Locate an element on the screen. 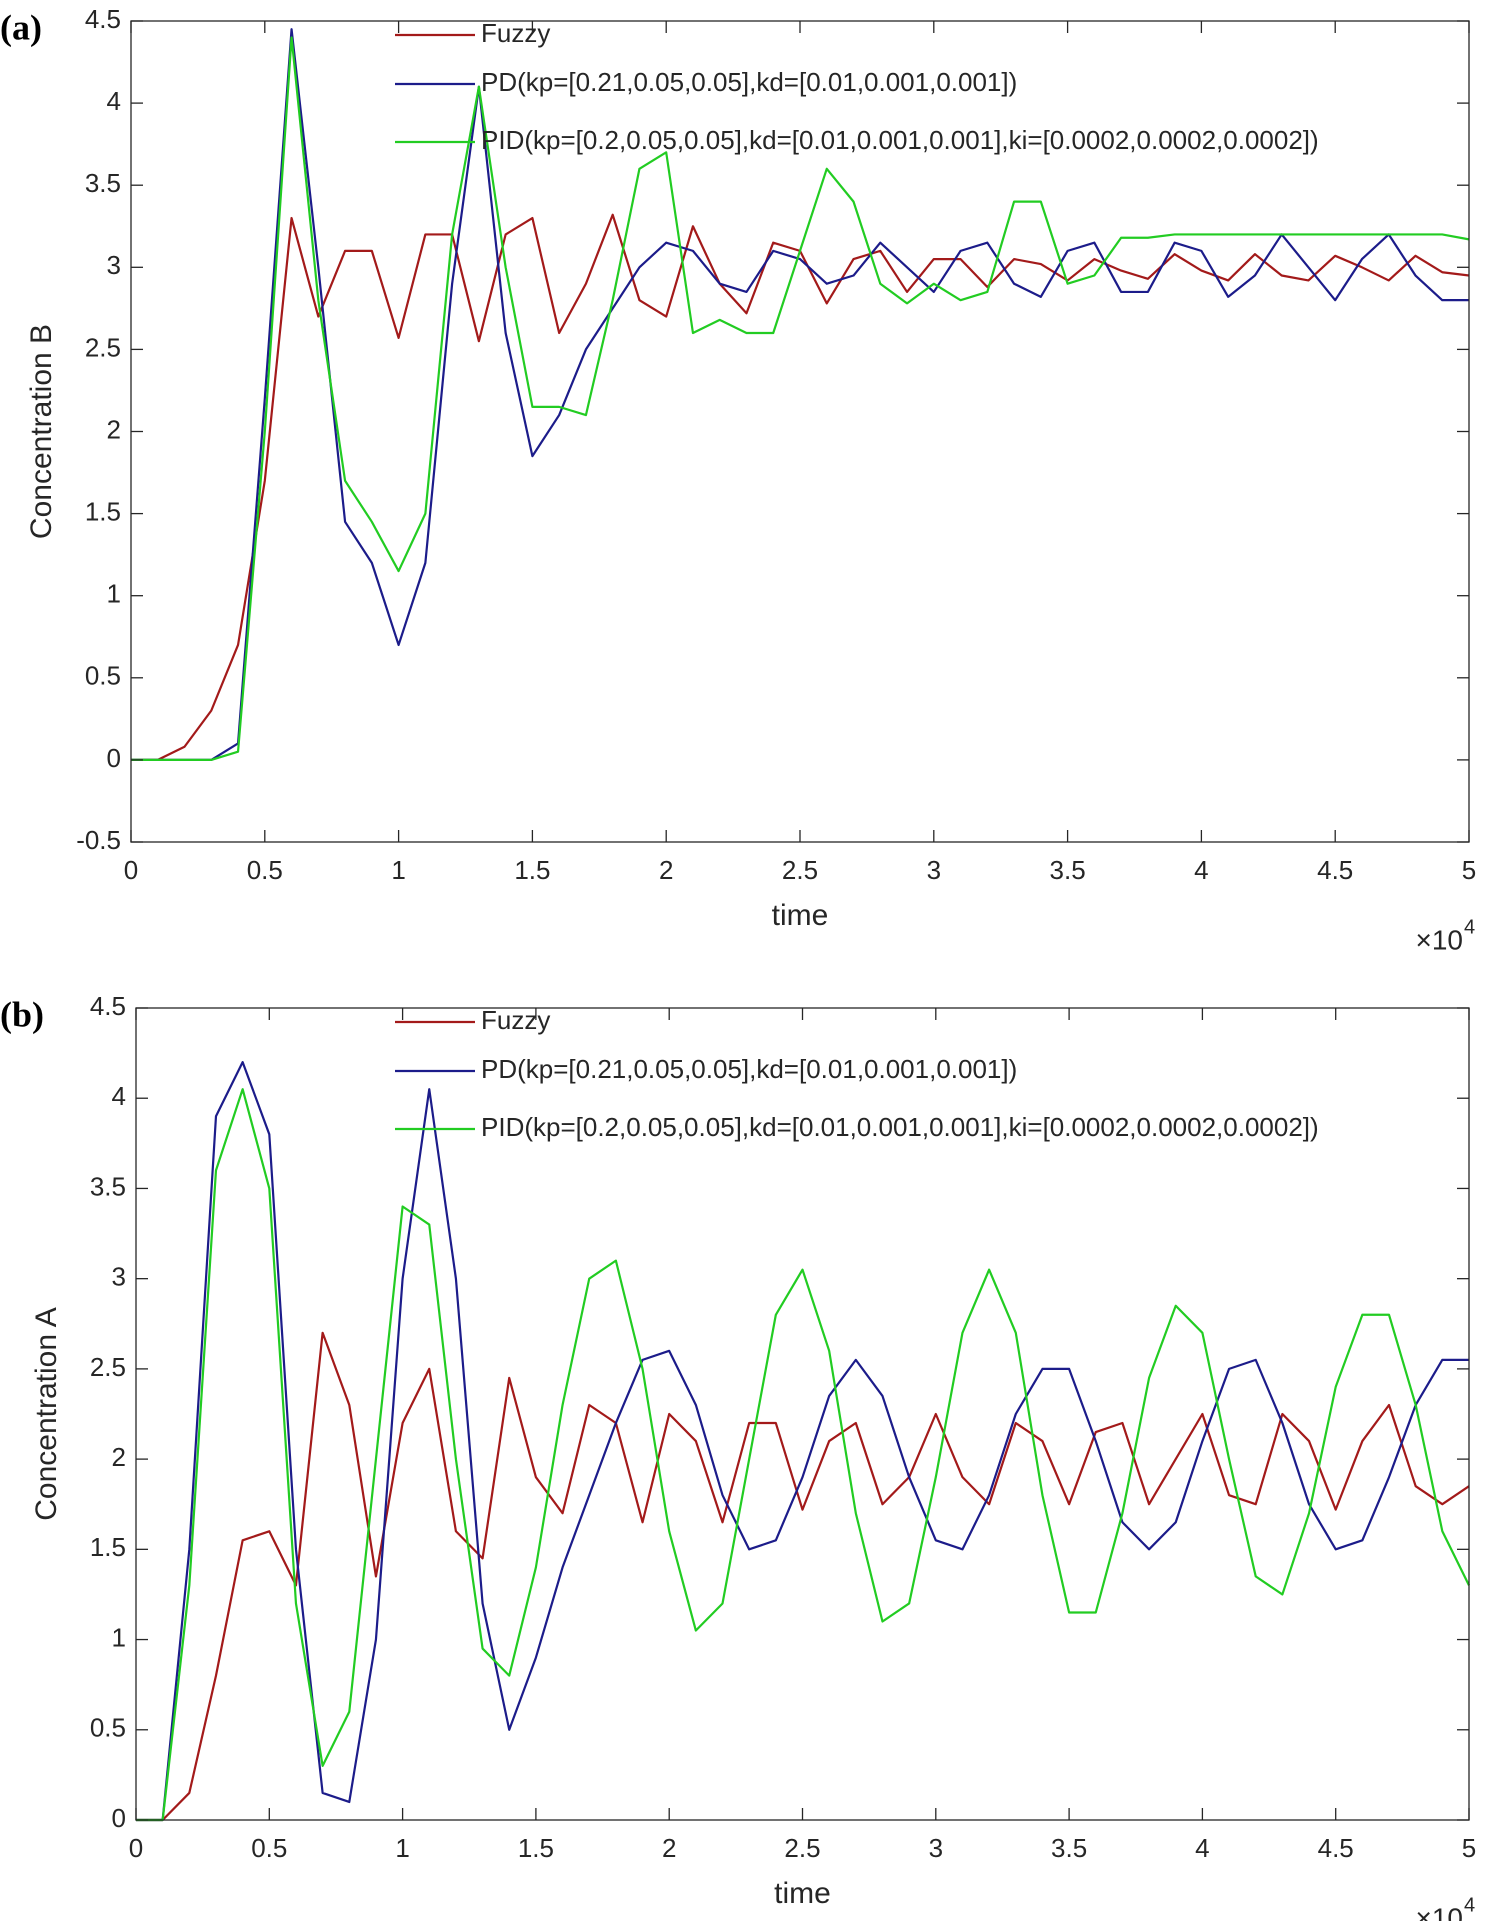 This screenshot has width=1506, height=1926. y-axis-label: Concentration B is located at coordinates (41, 431).